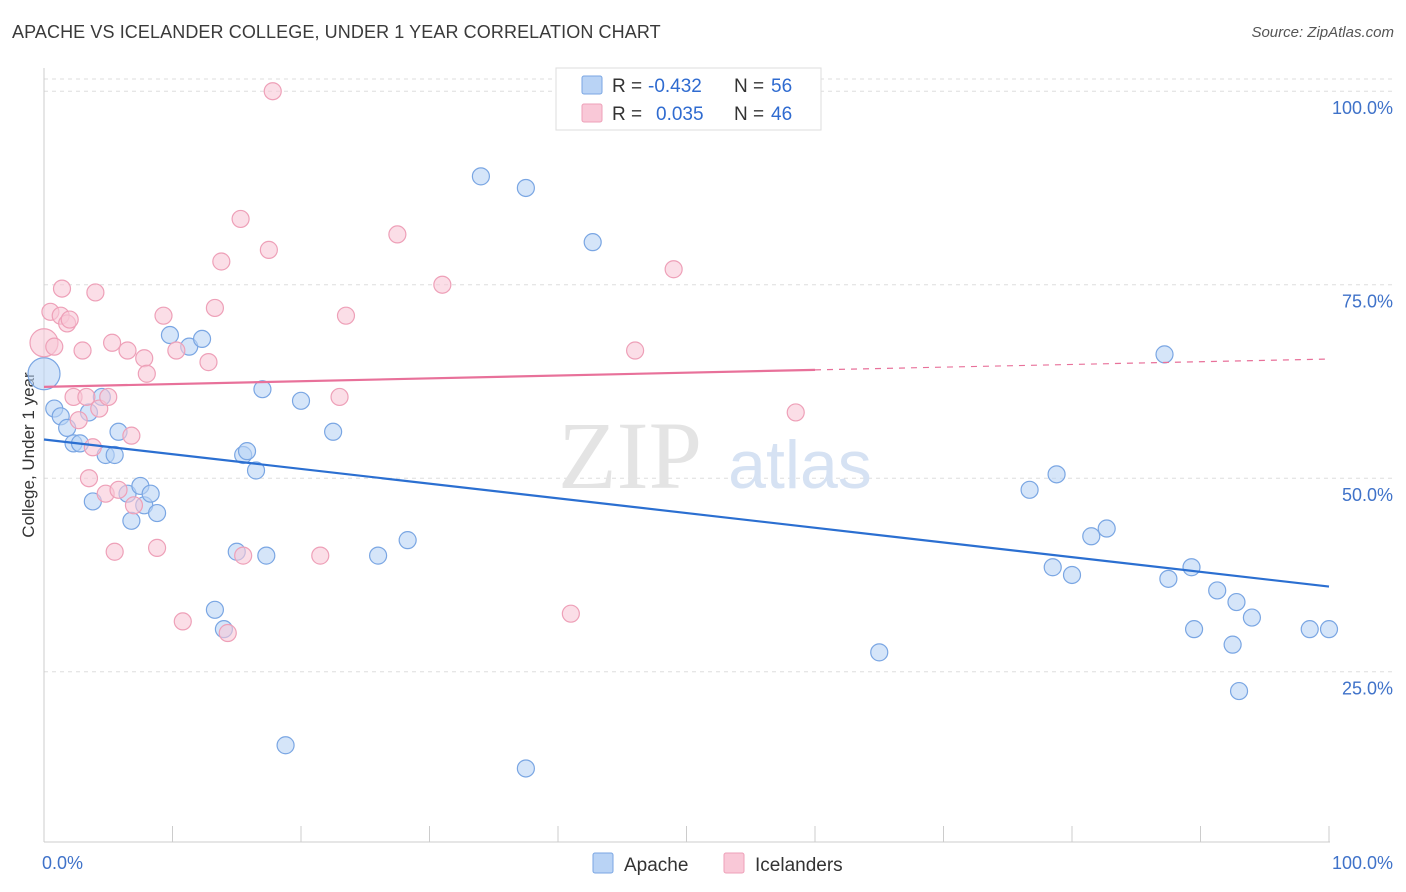 This screenshot has width=1406, height=892. Describe the element at coordinates (751, 834) in the screenshot. I see `x-ticks` at that location.